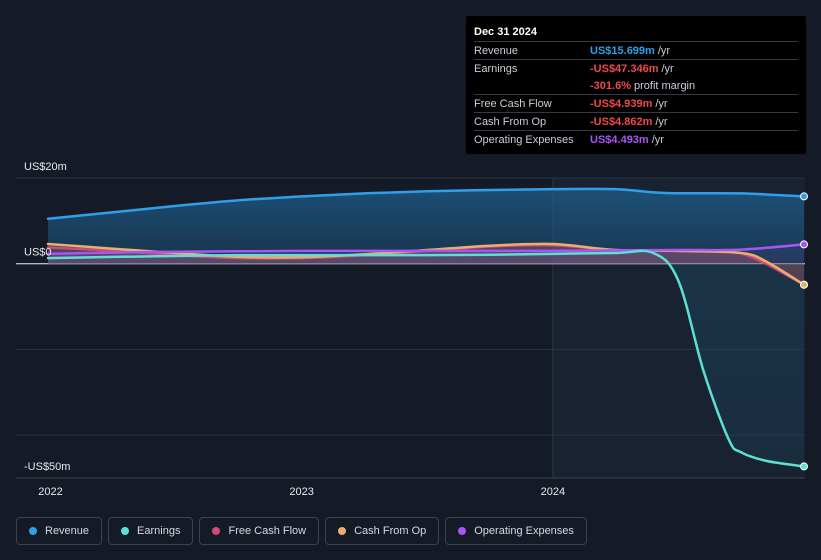 The height and width of the screenshot is (560, 821). Describe the element at coordinates (624, 68) in the screenshot. I see `tooltip-row-value: -US$47.346m` at that location.